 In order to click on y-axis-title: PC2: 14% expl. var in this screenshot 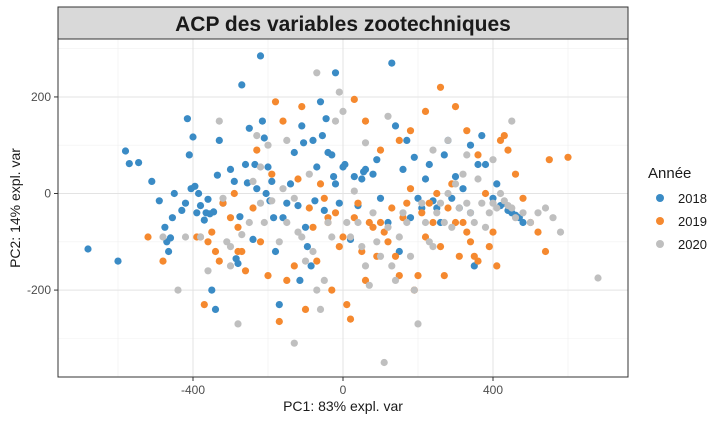, I will do `click(15, 208)`.